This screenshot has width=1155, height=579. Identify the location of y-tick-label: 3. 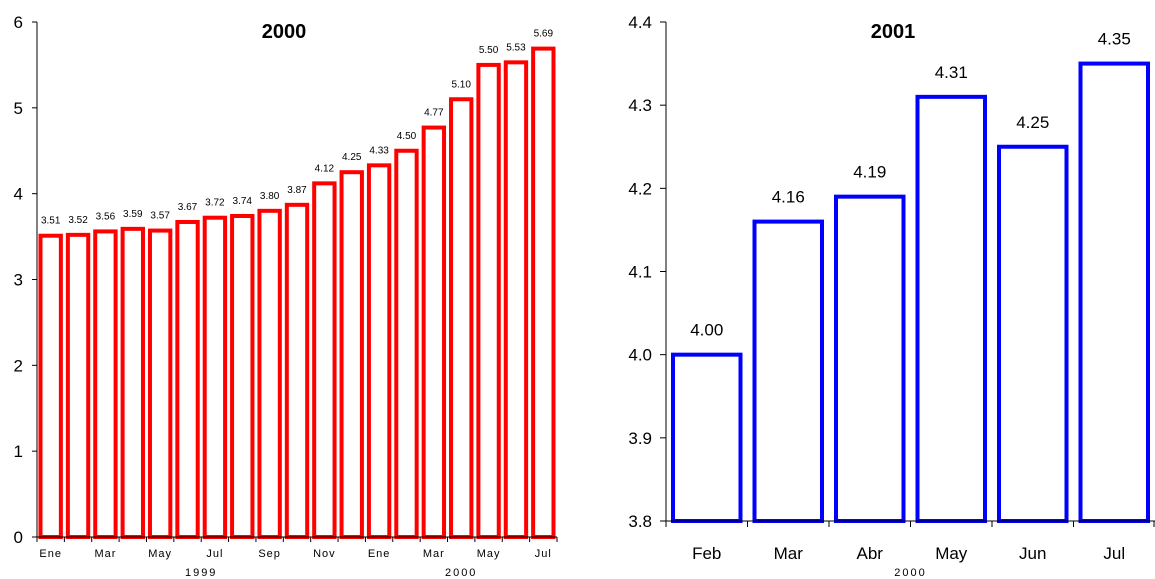
(18, 280).